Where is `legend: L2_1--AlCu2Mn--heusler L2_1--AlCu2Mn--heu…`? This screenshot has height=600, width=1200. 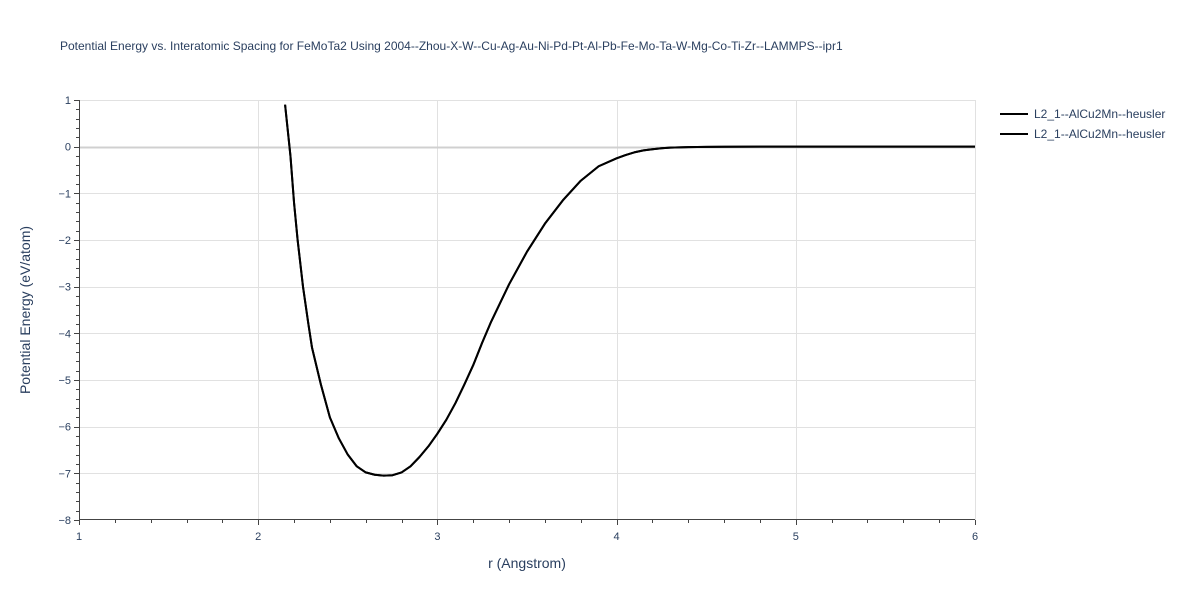
legend: L2_1--AlCu2Mn--heusler L2_1--AlCu2Mn--heu… is located at coordinates (1082, 124).